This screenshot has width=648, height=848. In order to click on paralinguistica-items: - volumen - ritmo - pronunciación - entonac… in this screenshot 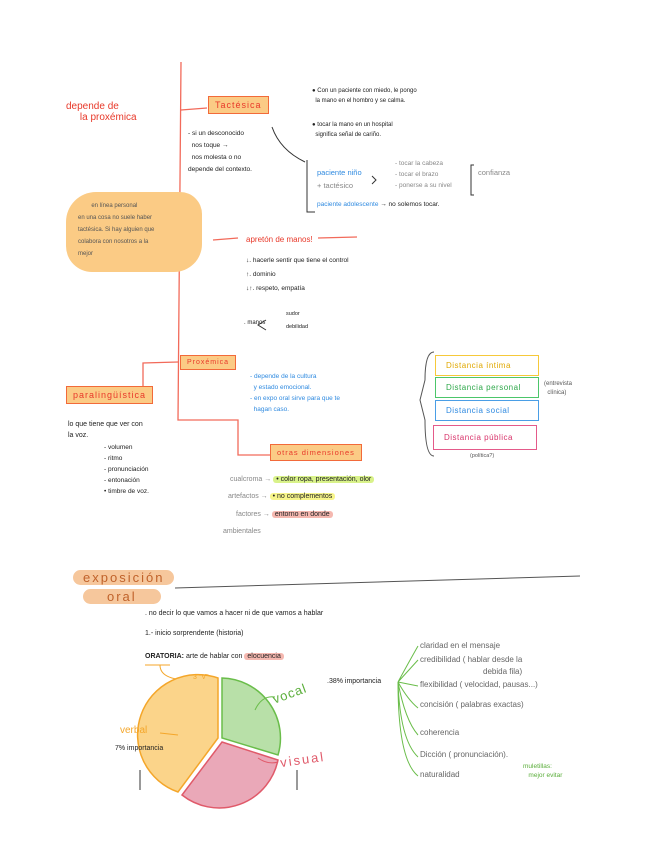, I will do `click(126, 469)`.